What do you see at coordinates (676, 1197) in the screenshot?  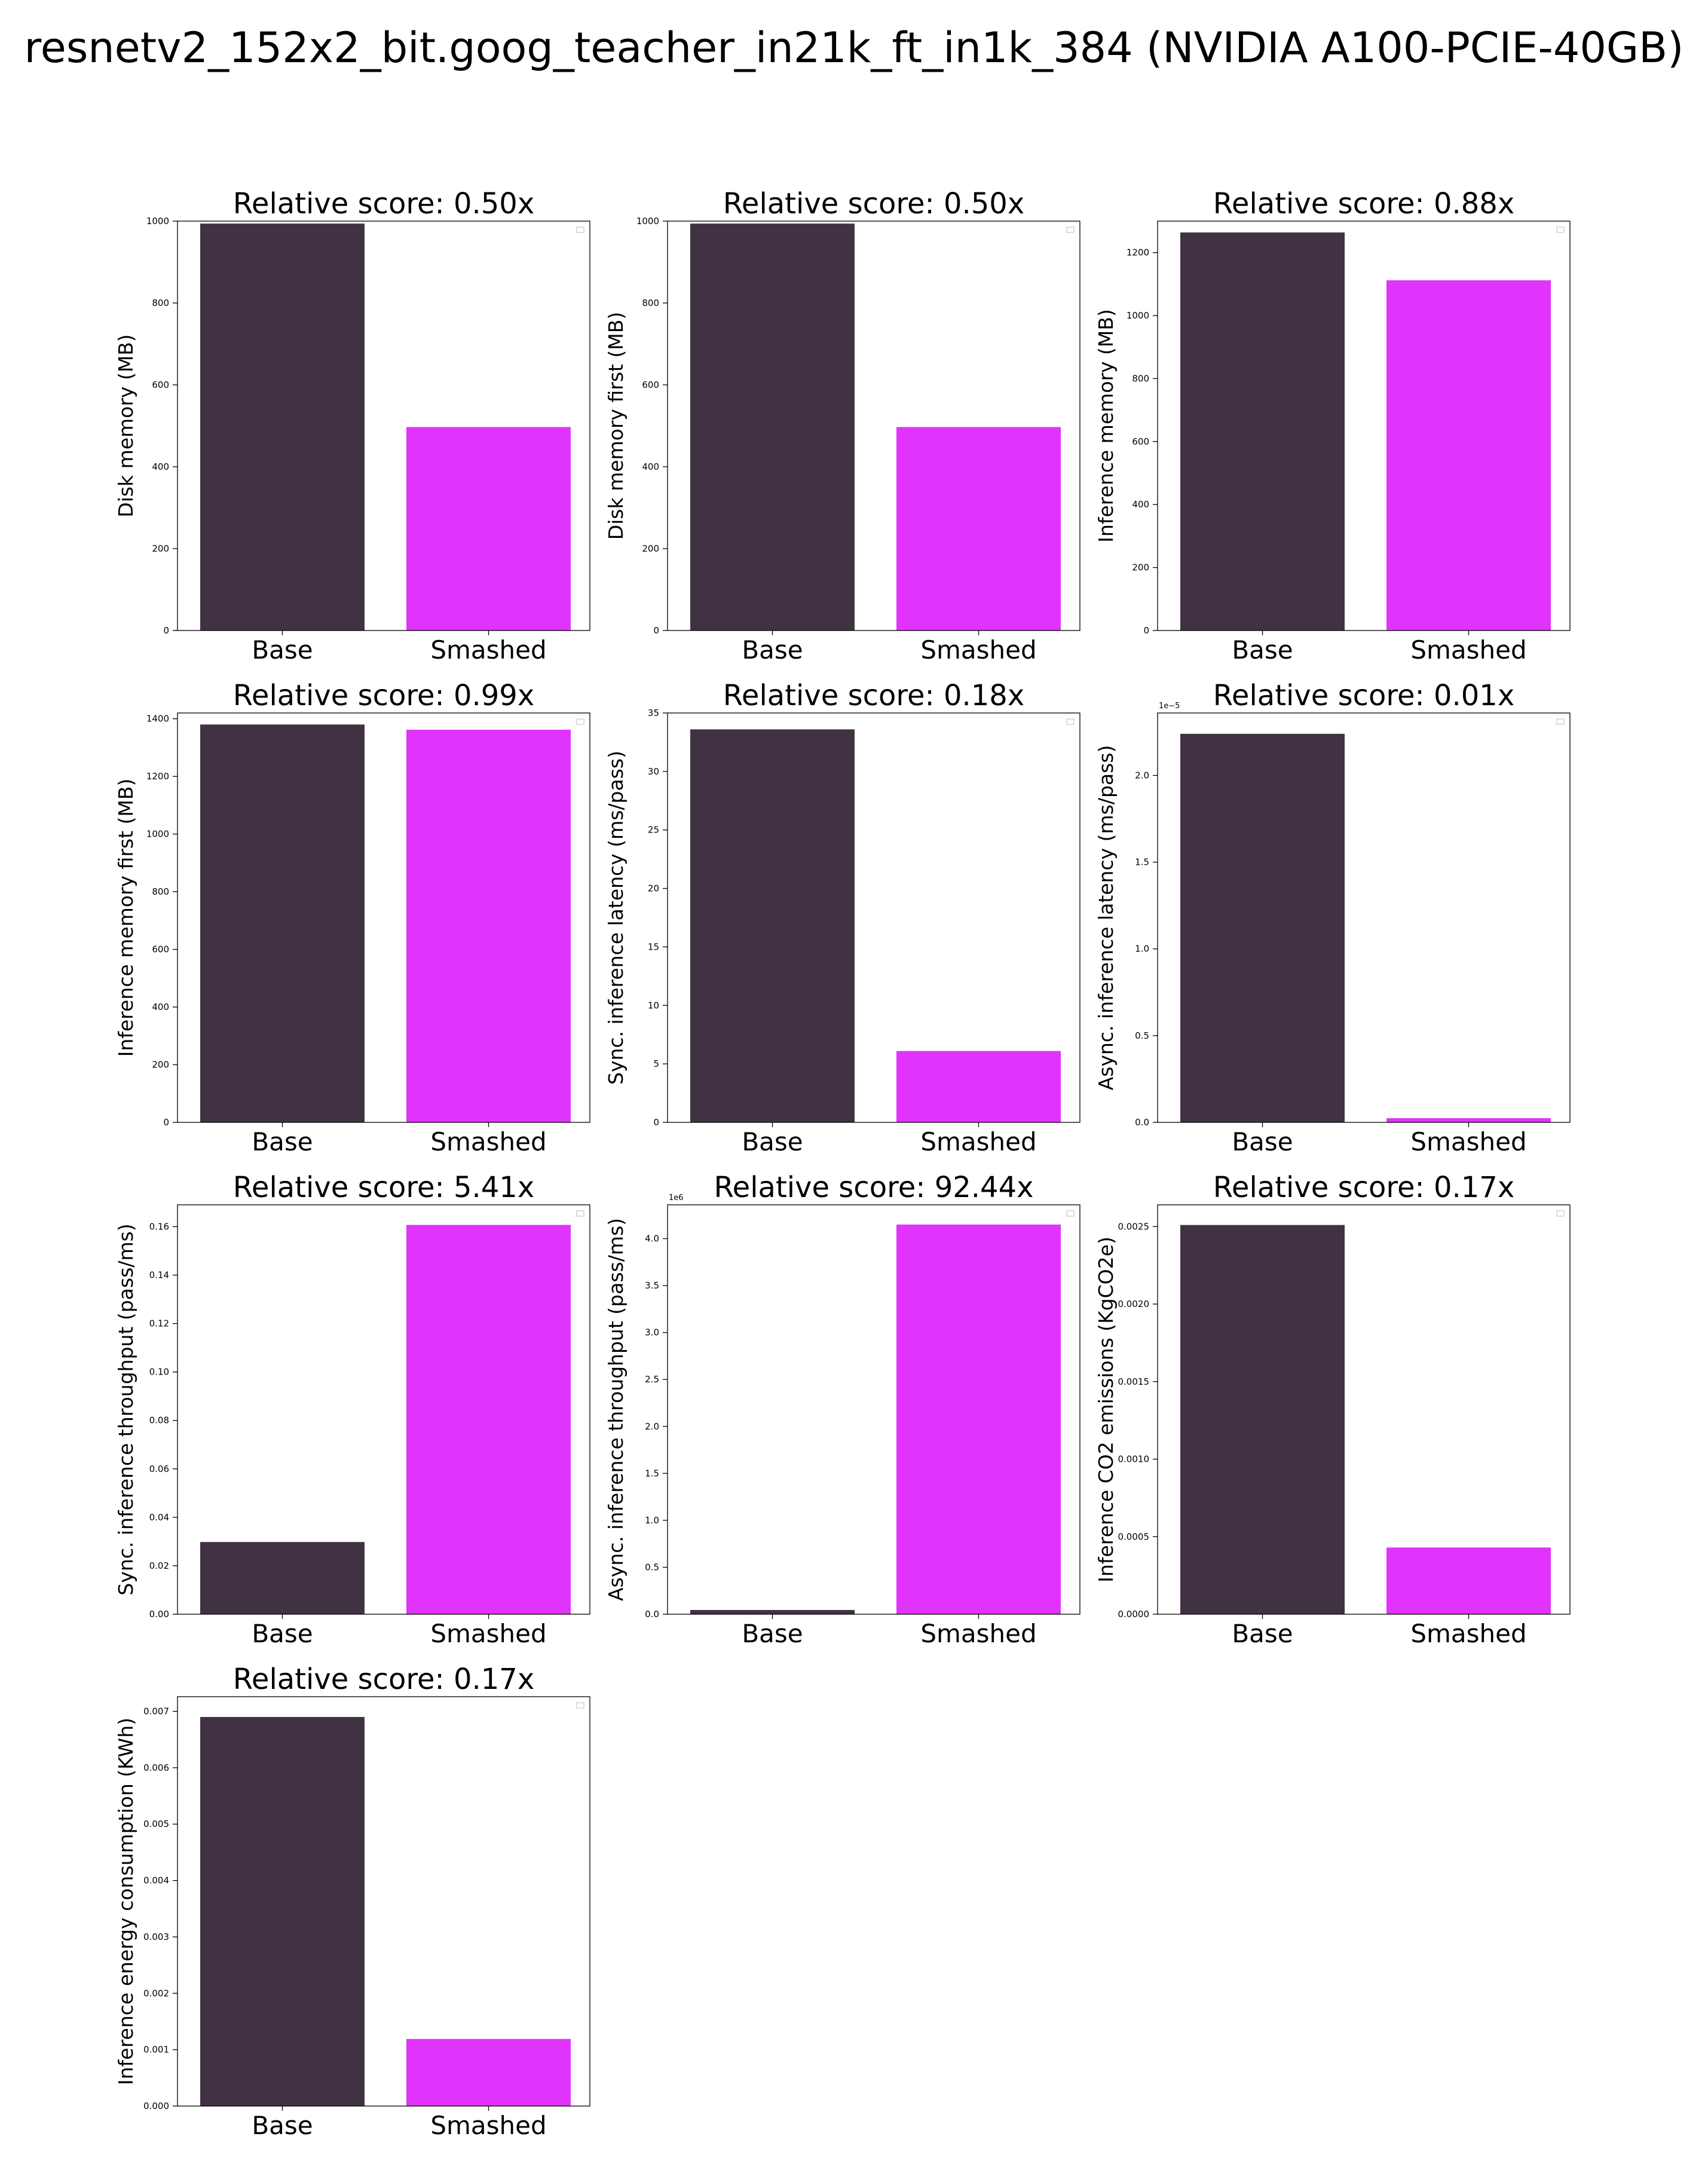 I see `y-offset-label: 1e6` at bounding box center [676, 1197].